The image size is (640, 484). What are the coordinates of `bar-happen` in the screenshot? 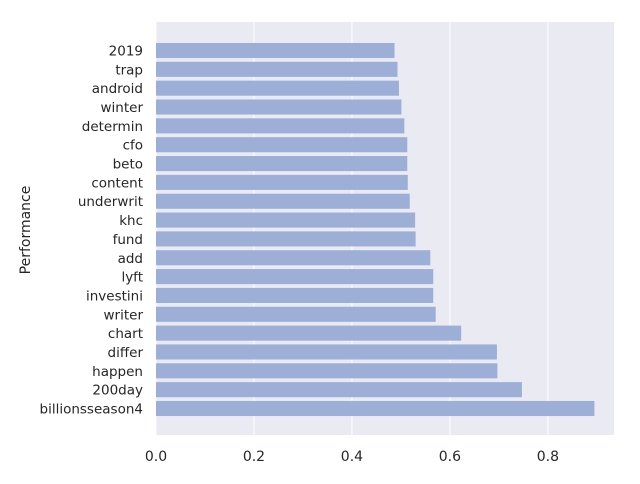 It's located at (327, 371).